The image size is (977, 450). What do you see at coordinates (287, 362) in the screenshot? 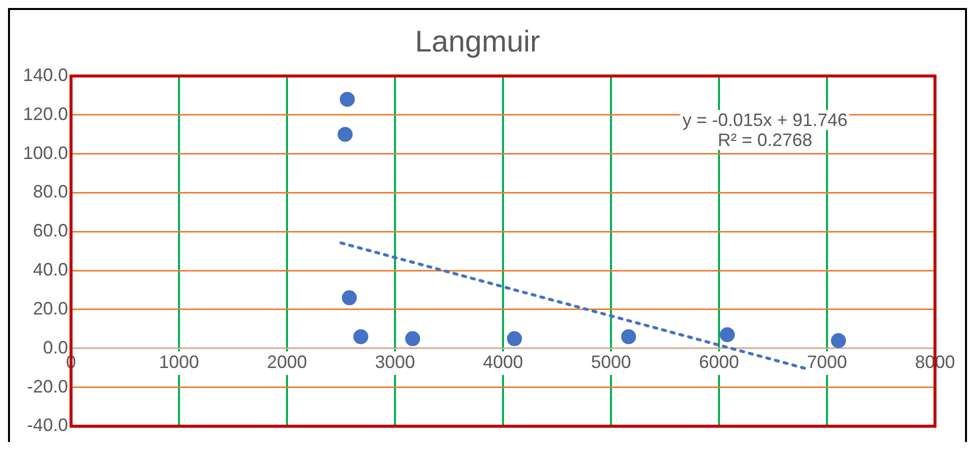
I see `x-tick-label: 2000` at bounding box center [287, 362].